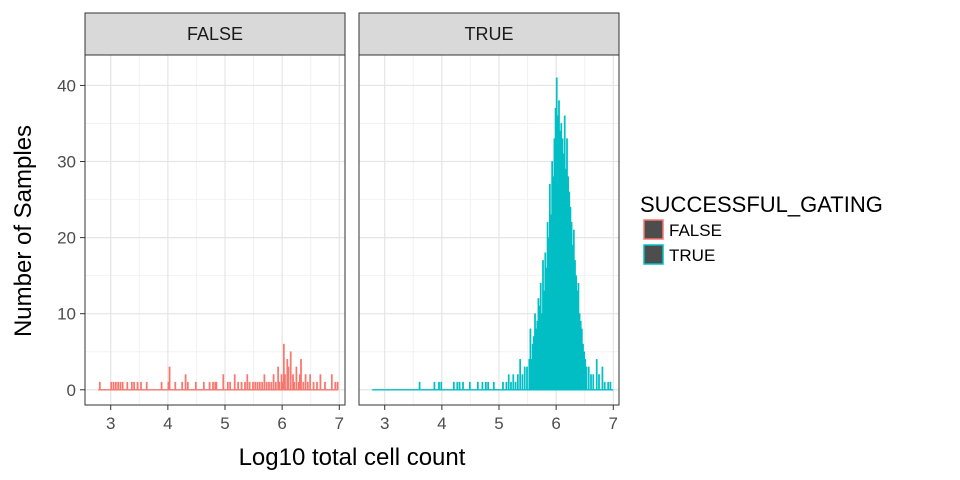  Describe the element at coordinates (110, 423) in the screenshot. I see `x-tick-label: 3` at that location.